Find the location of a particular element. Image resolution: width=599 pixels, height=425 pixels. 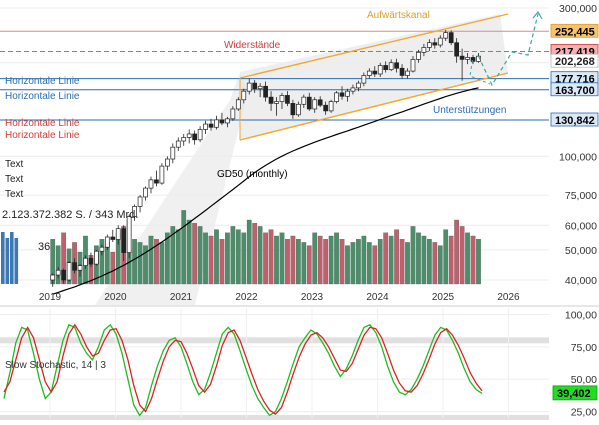

stochastic-tick-label: 25,00 is located at coordinates (584, 413).